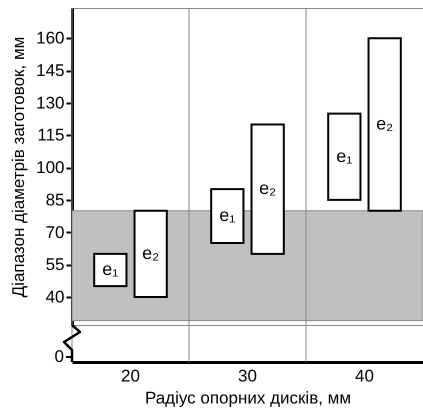 The width and height of the screenshot is (423, 416). I want to click on x-axis-title: Радіус опорних дисків, мм, so click(248, 398).